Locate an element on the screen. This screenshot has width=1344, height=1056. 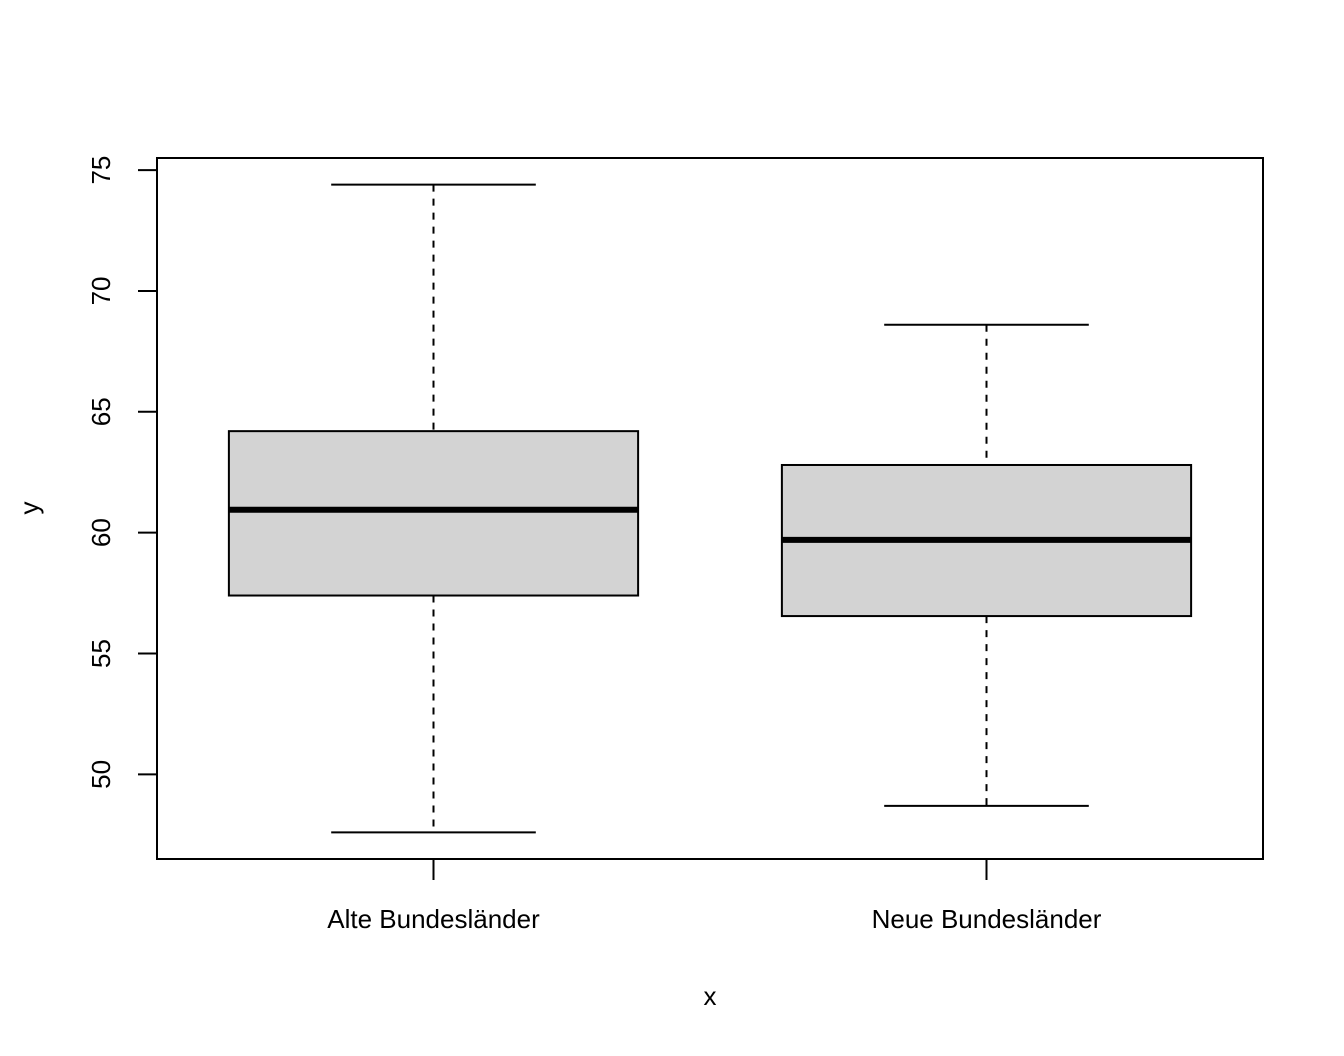
y-tick-label: 75 is located at coordinates (101, 170).